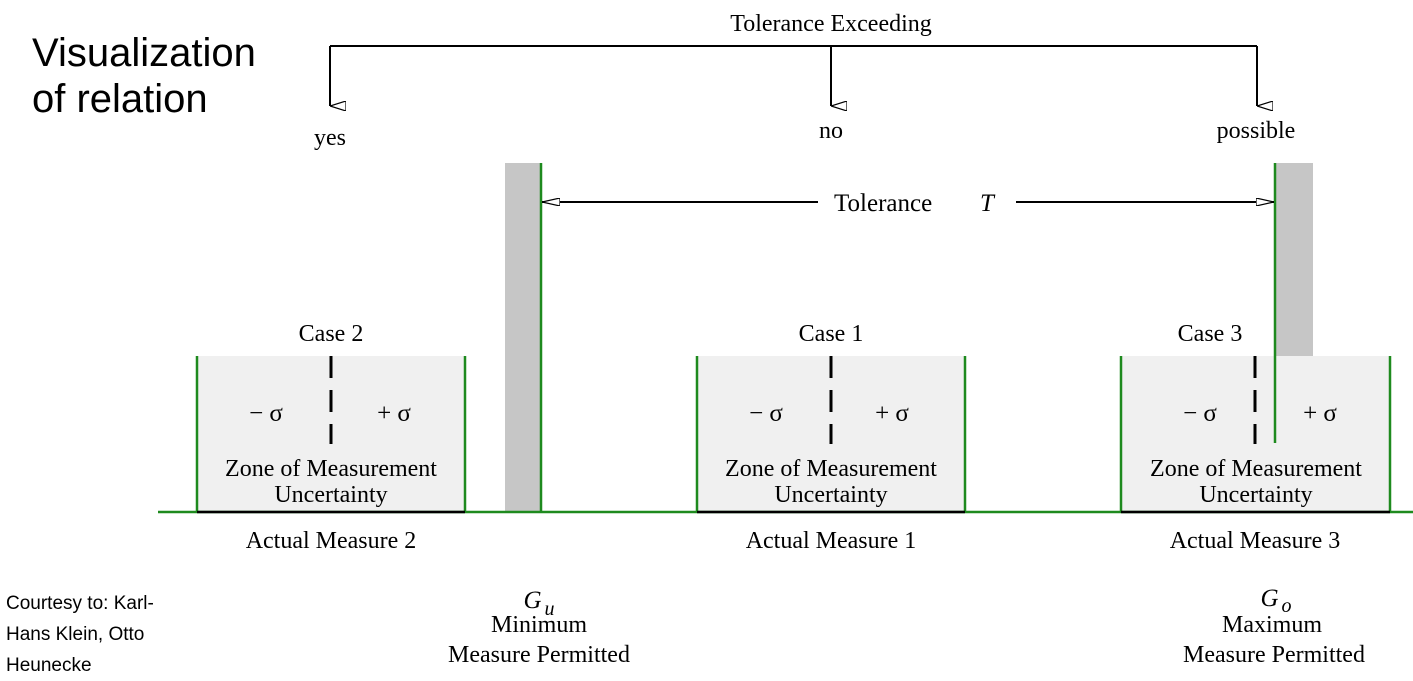 The image size is (1413, 681). Describe the element at coordinates (80, 603) in the screenshot. I see `courtesy-line-1: Courtesy to: Karl-` at that location.